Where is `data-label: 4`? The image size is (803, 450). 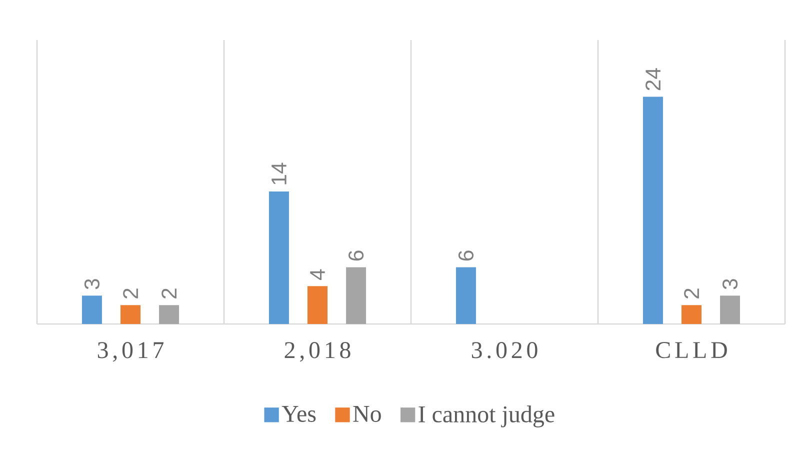
data-label: 4 is located at coordinates (317, 274).